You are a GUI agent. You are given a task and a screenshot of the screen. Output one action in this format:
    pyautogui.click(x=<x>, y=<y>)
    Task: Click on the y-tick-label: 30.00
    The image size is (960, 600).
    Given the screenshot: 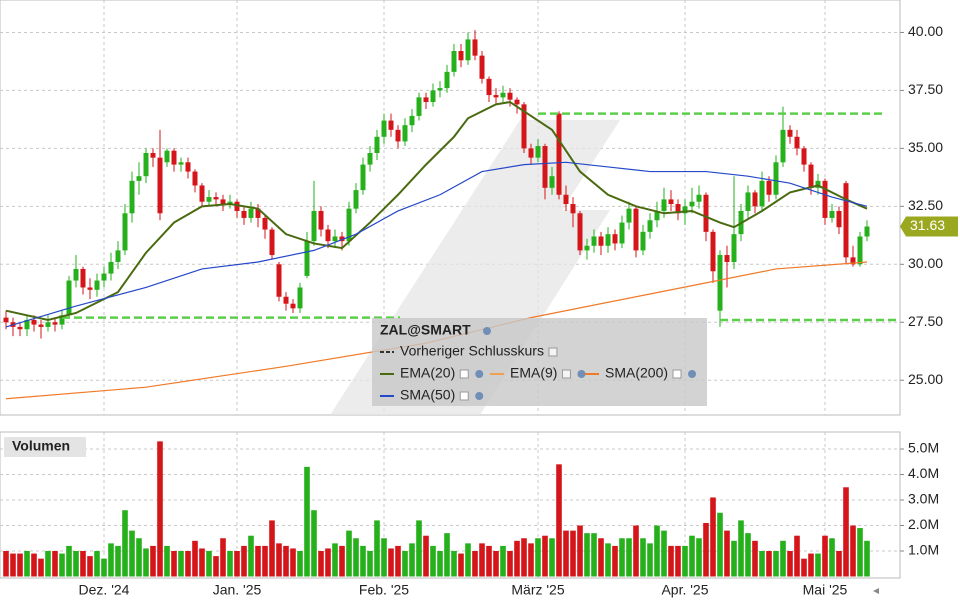 What is the action you would take?
    pyautogui.click(x=925, y=263)
    